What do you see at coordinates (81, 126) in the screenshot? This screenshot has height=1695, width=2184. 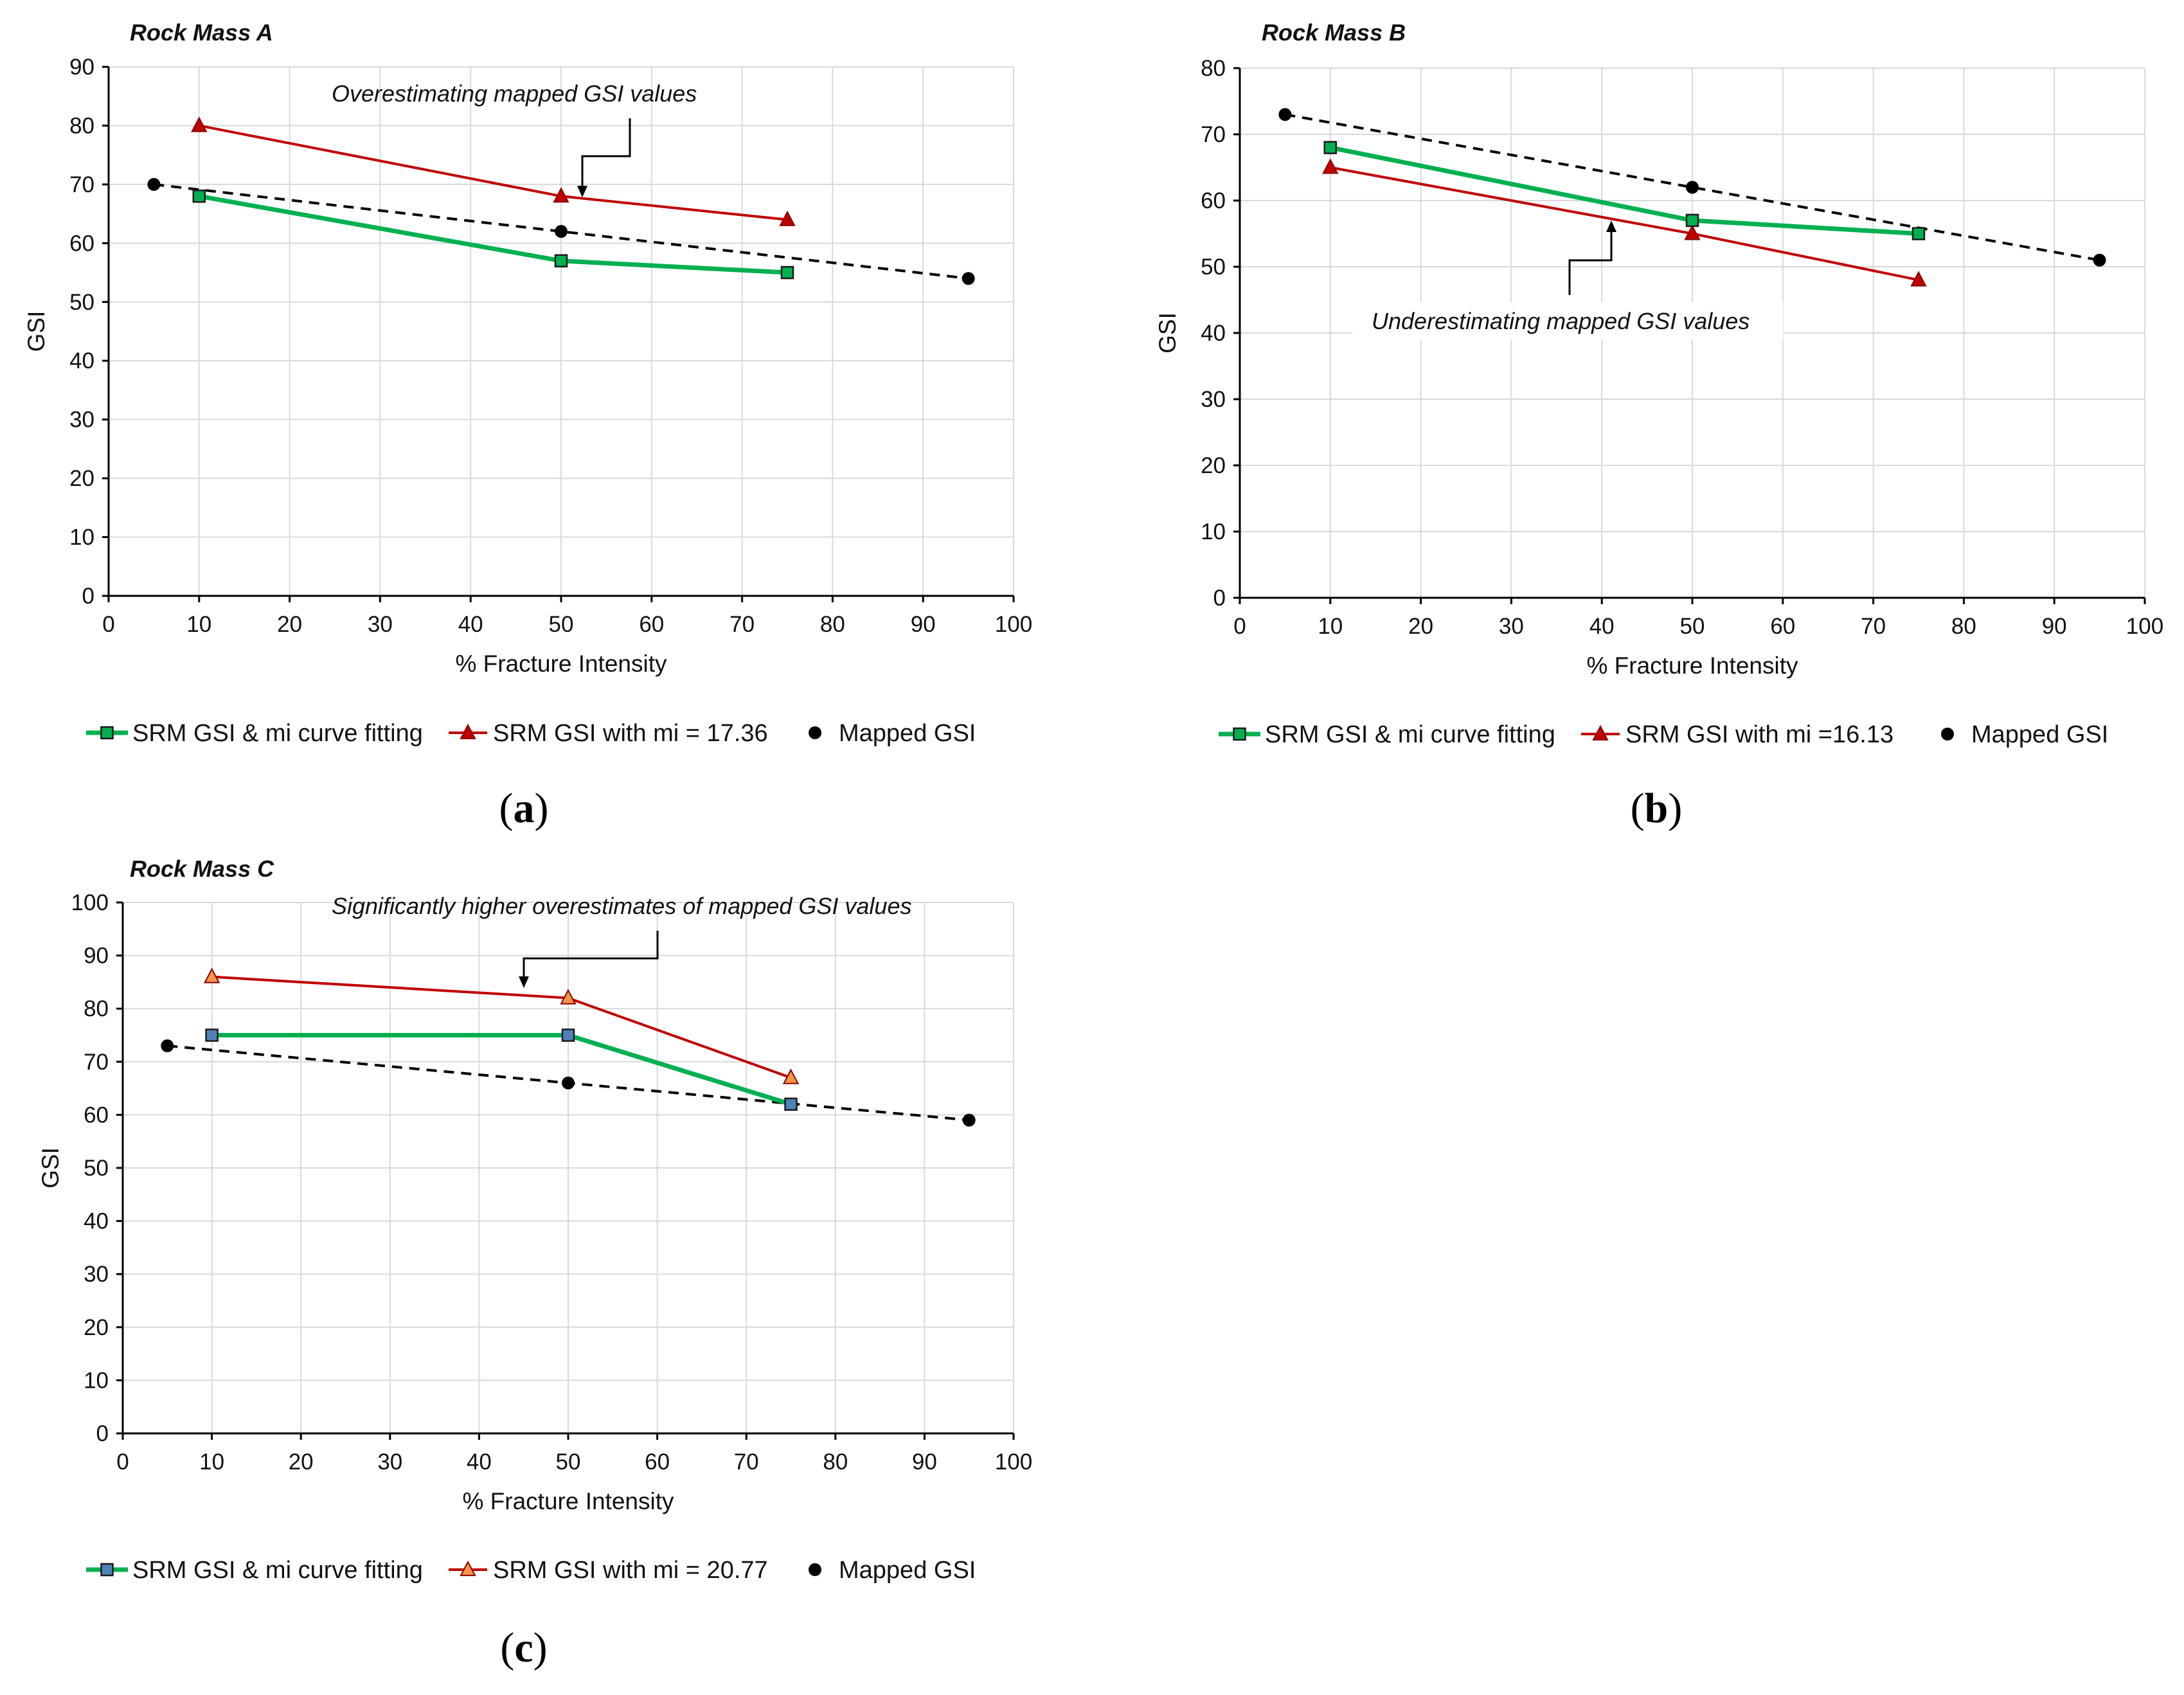 I see `y-tick-label: 80` at bounding box center [81, 126].